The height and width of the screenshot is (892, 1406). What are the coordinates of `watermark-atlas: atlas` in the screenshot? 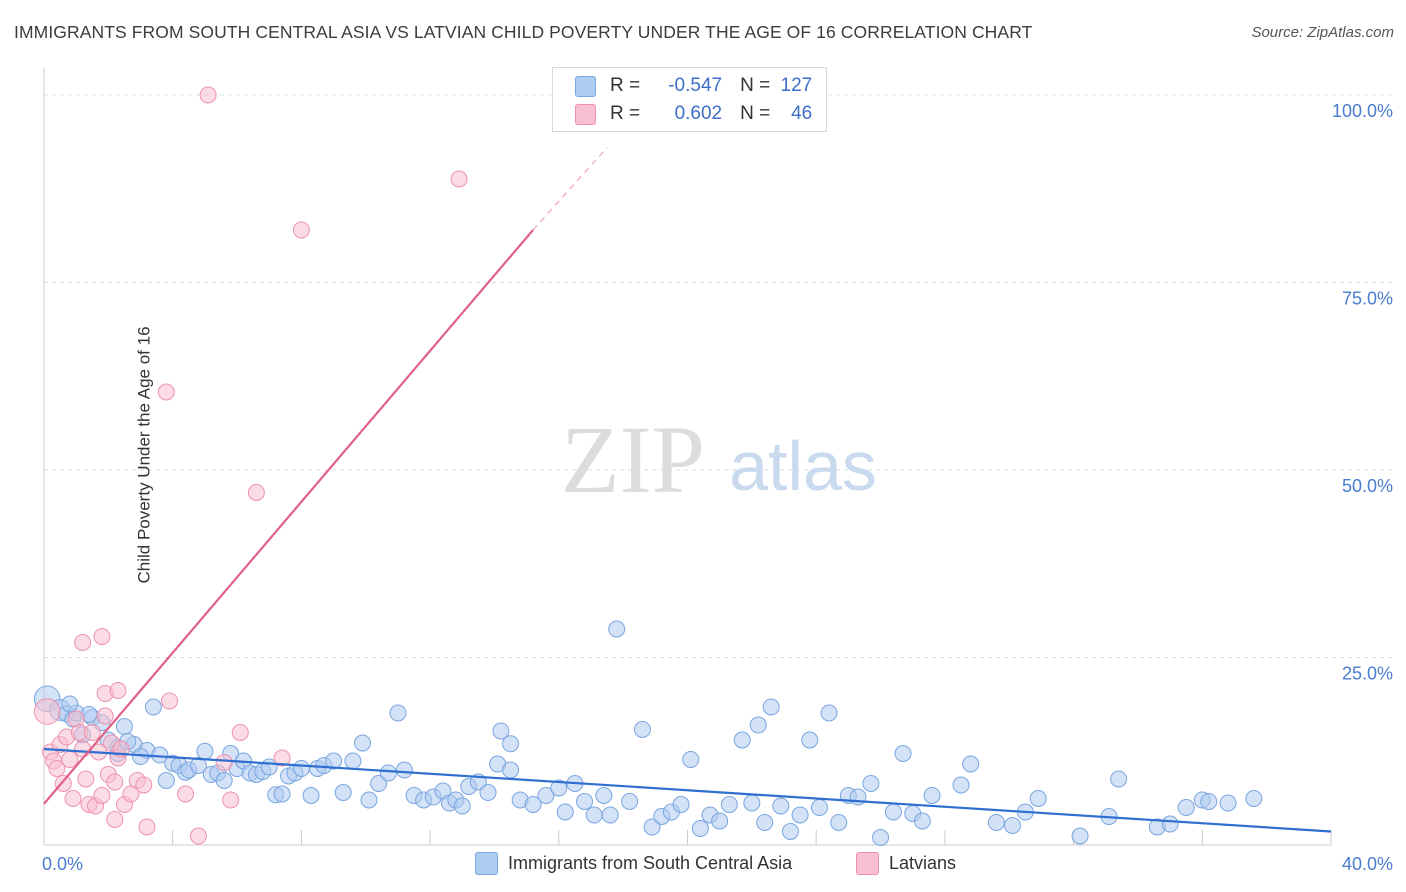 It's located at (803, 466).